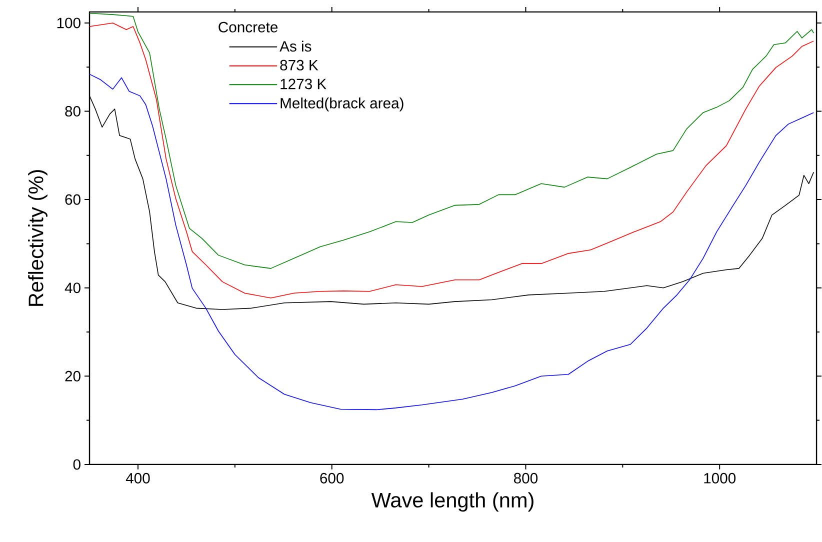  What do you see at coordinates (72, 376) in the screenshot?
I see `y-tick-label: 20` at bounding box center [72, 376].